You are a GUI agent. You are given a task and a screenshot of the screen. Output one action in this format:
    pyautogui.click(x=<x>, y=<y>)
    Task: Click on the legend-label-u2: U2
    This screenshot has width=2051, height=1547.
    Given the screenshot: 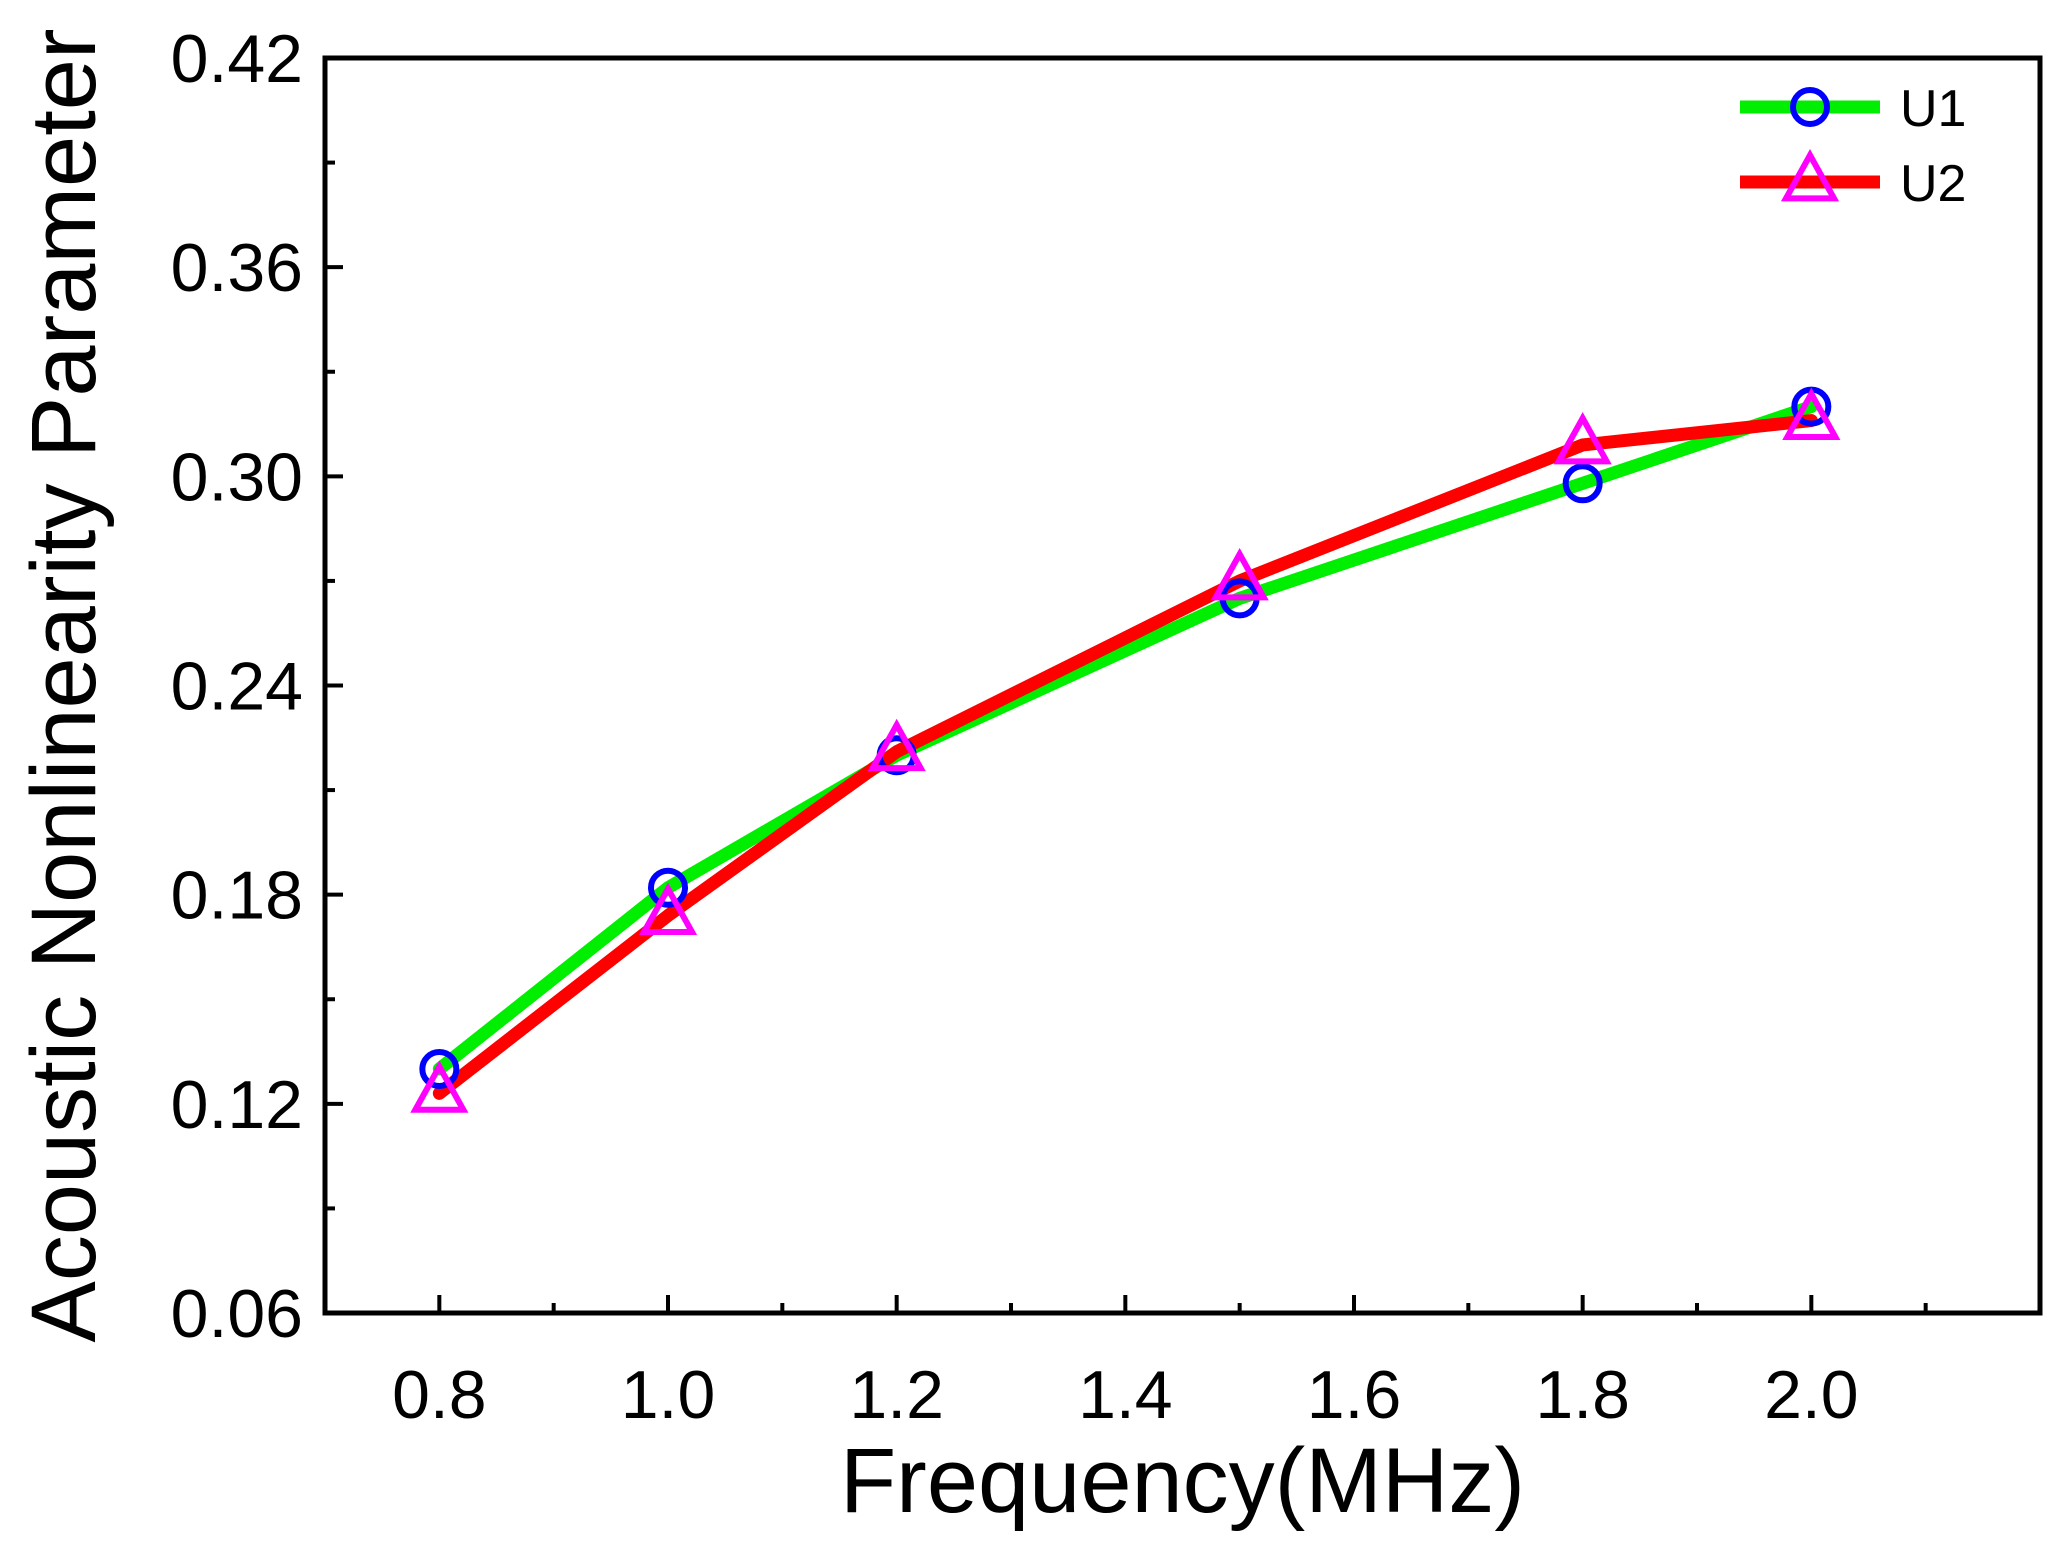 What is the action you would take?
    pyautogui.click(x=1933, y=184)
    